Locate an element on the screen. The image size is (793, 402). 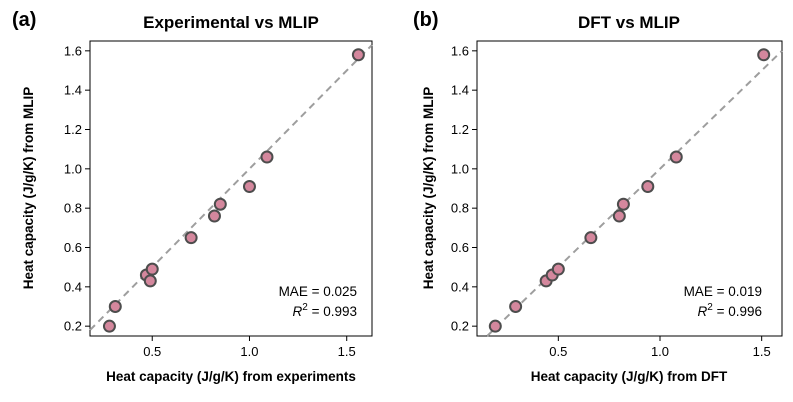
r2-text: R2 = 0.993 is located at coordinates (325, 310).